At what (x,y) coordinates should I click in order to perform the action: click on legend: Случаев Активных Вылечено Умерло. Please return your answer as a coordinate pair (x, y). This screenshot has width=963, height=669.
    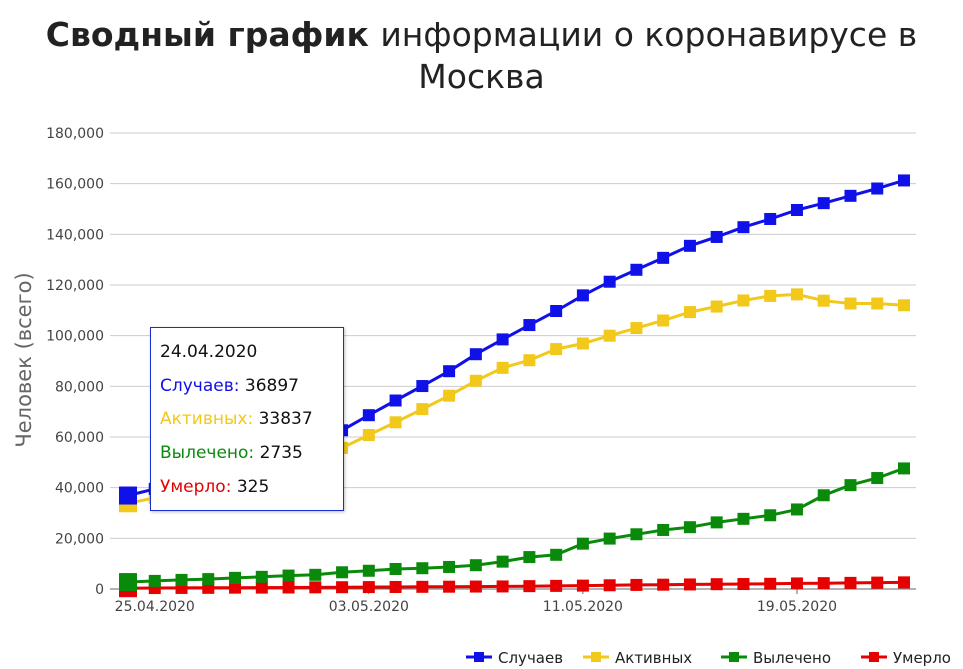
    Looking at the image, I should click on (708, 658).